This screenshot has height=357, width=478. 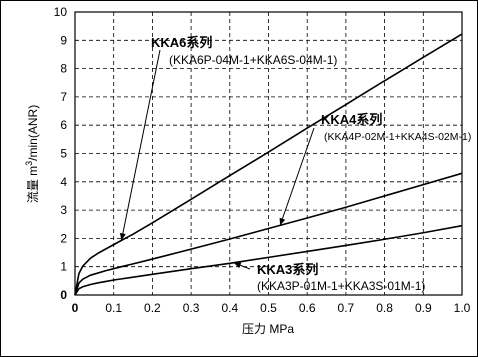 What do you see at coordinates (63, 125) in the screenshot?
I see `y-tick-label: 6` at bounding box center [63, 125].